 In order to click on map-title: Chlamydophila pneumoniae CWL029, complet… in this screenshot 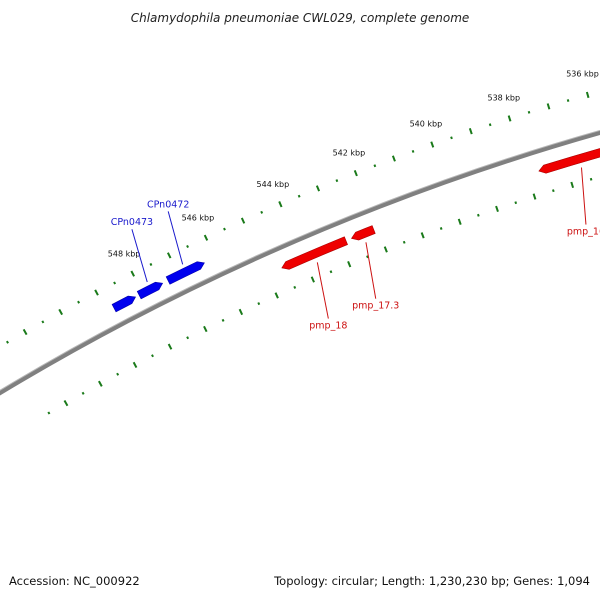, I will do `click(300, 18)`.